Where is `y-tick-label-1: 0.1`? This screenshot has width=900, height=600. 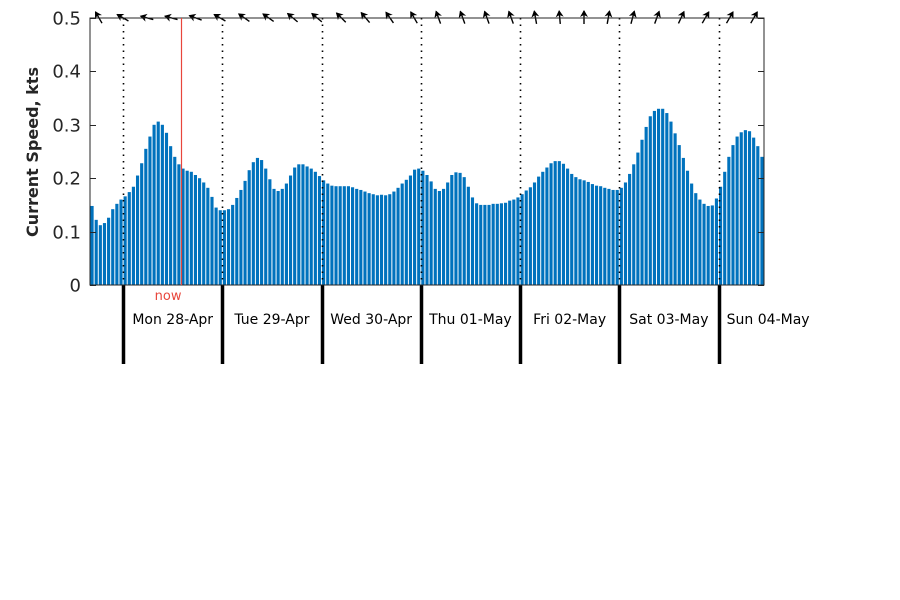
y-tick-label-1: 0.1 is located at coordinates (66, 233).